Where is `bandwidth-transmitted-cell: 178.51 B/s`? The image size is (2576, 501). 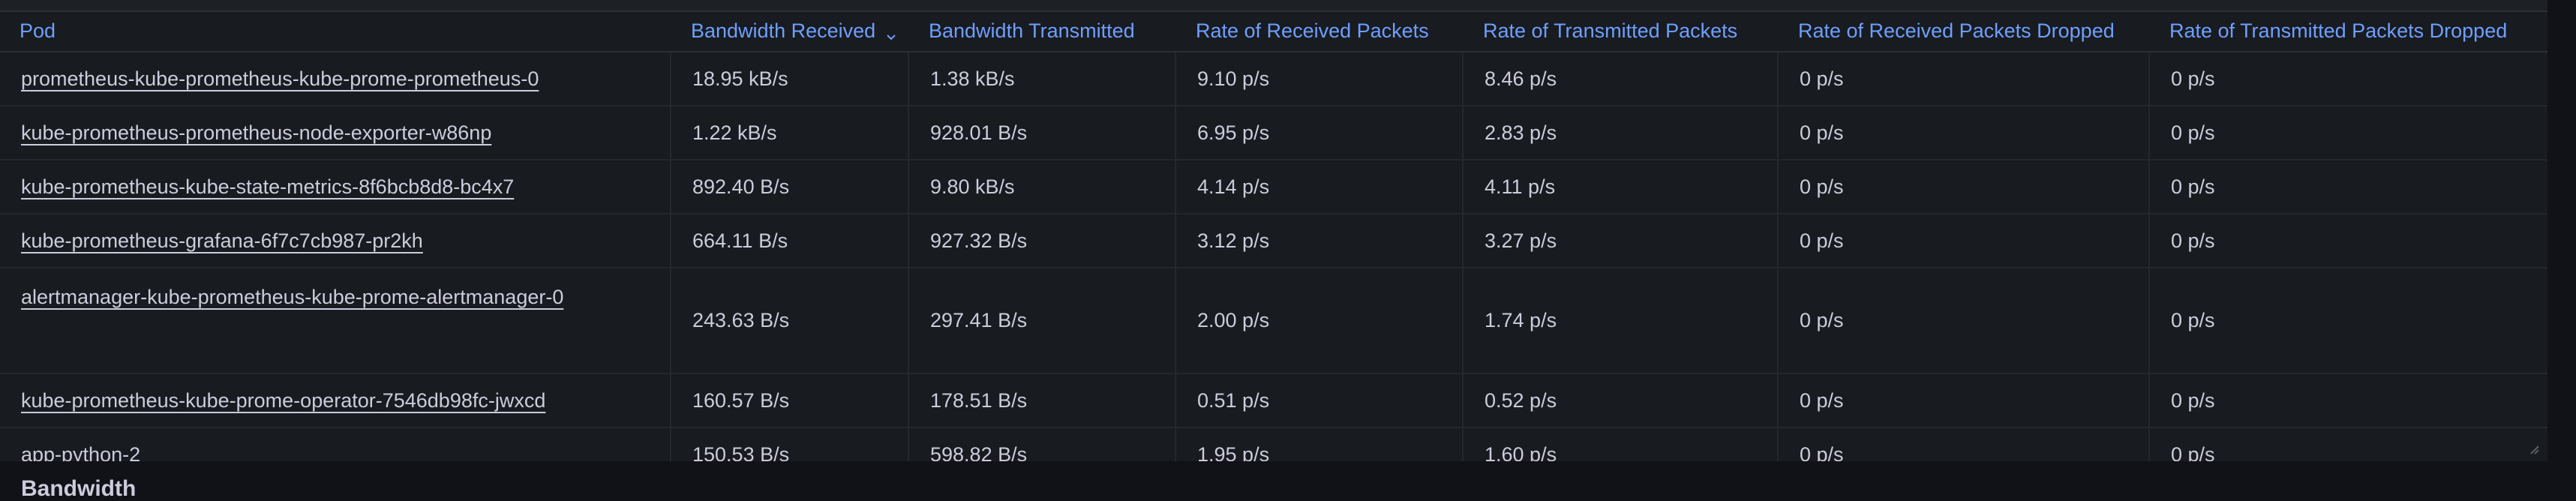
bandwidth-transmitted-cell: 178.51 B/s is located at coordinates (1042, 400).